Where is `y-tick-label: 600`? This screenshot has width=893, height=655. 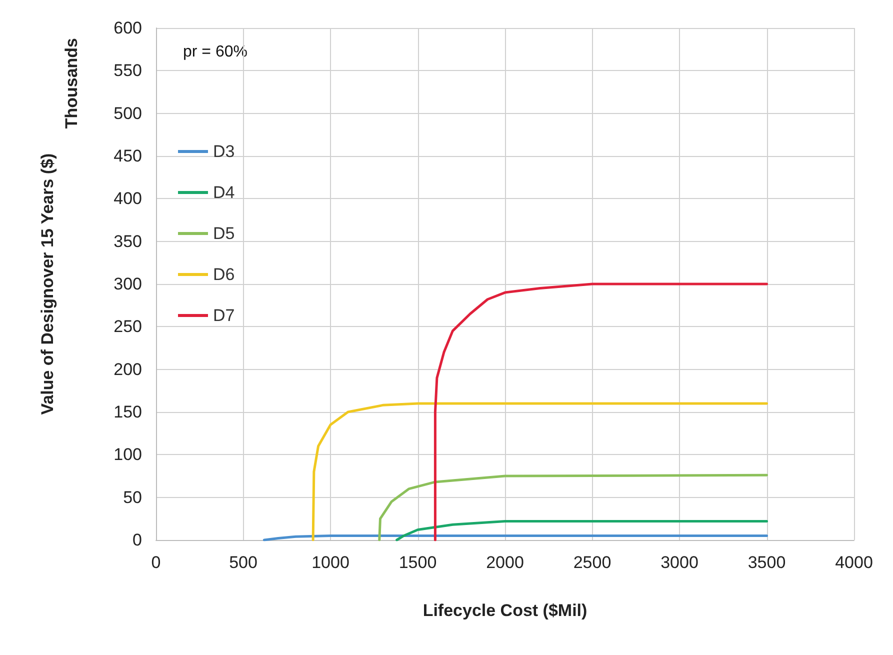 y-tick-label: 600 is located at coordinates (128, 28).